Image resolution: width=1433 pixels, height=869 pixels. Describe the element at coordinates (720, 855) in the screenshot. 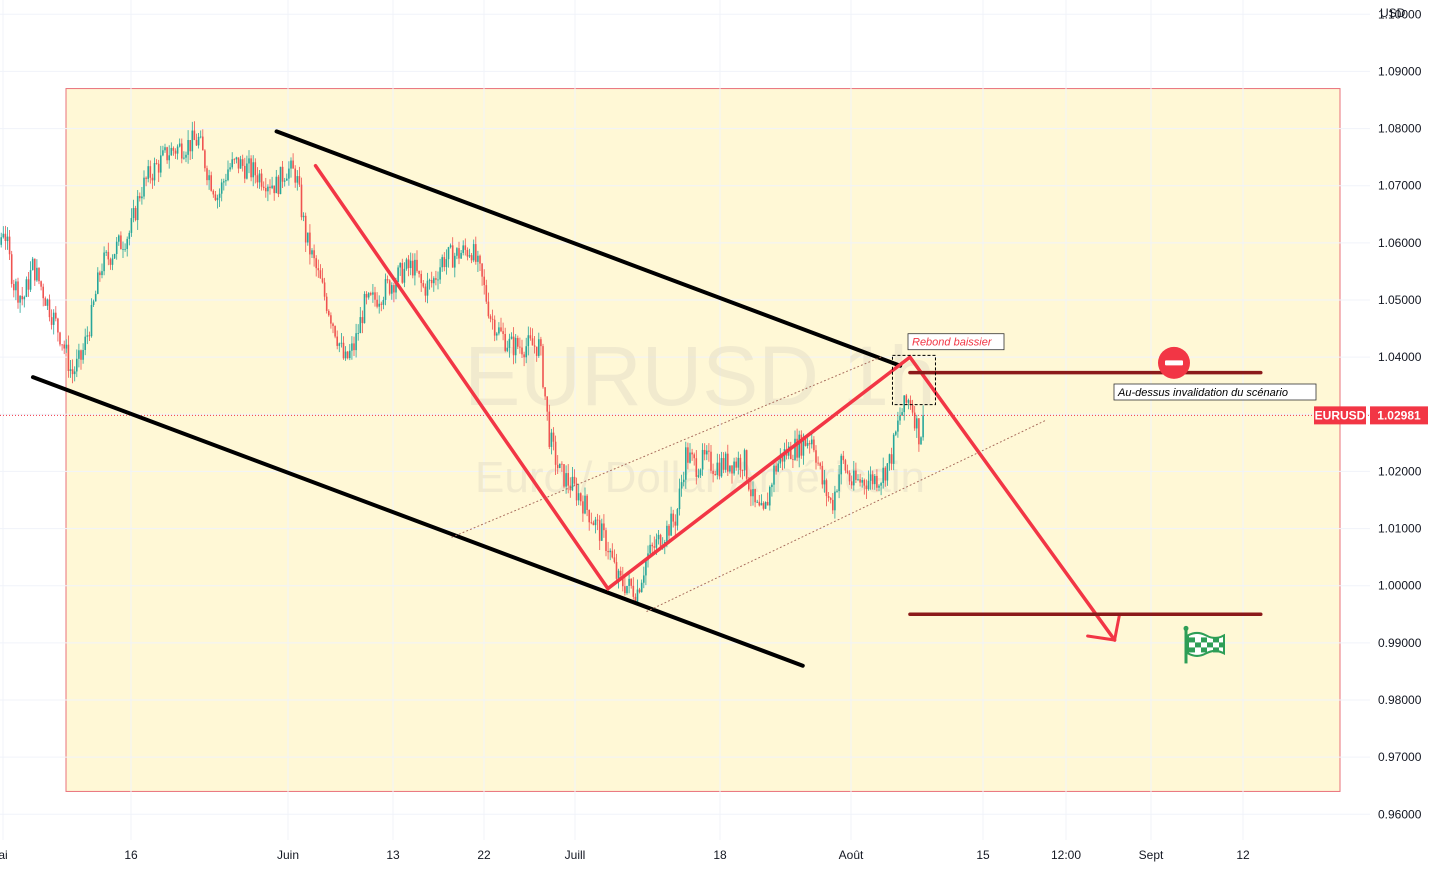

I see `time-tick-label: 18` at that location.